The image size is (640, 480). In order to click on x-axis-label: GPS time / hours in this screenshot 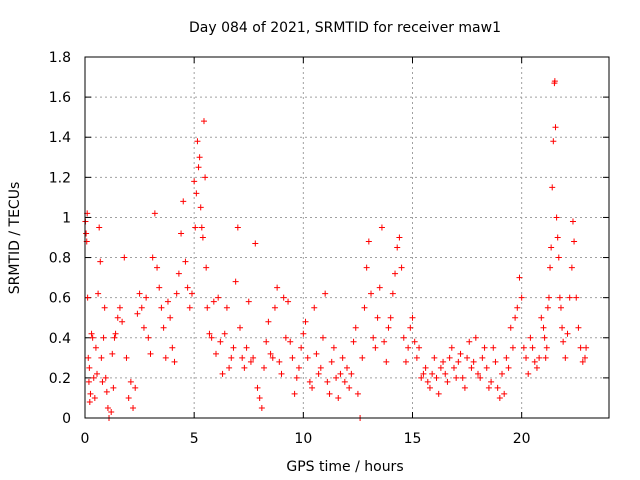, I will do `click(344, 467)`.